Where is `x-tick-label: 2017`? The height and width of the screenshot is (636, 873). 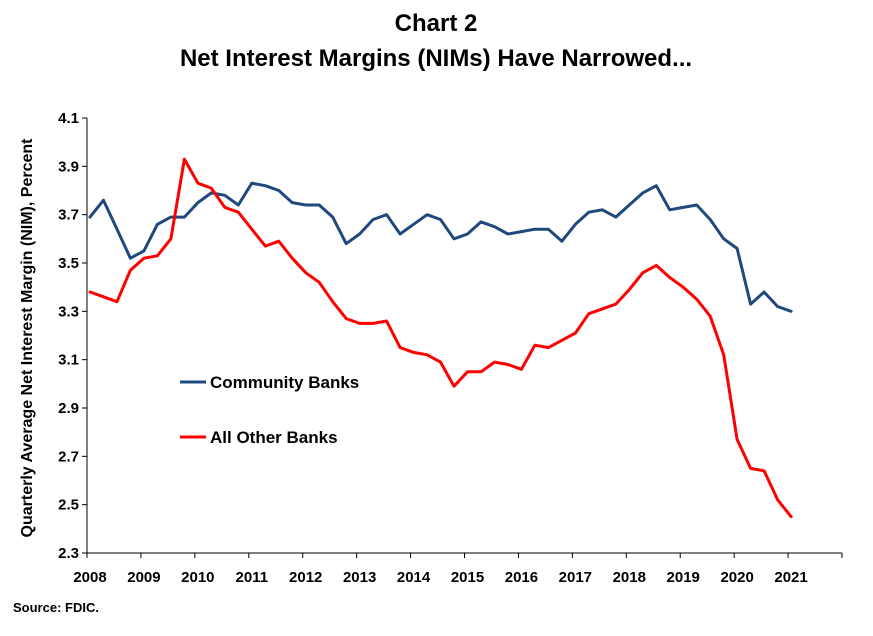 x-tick-label: 2017 is located at coordinates (575, 577).